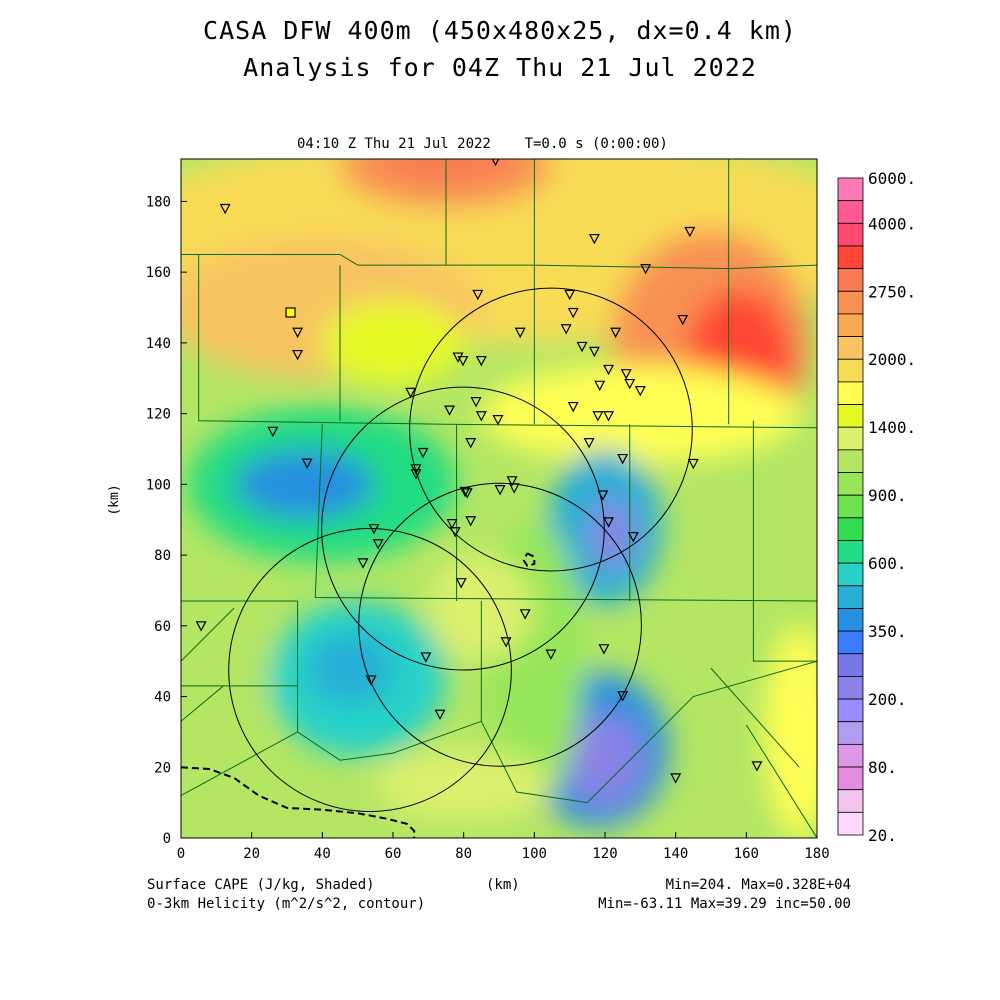 This screenshot has width=1000, height=1000. What do you see at coordinates (887, 631) in the screenshot?
I see `colorbar-label: 350.` at bounding box center [887, 631].